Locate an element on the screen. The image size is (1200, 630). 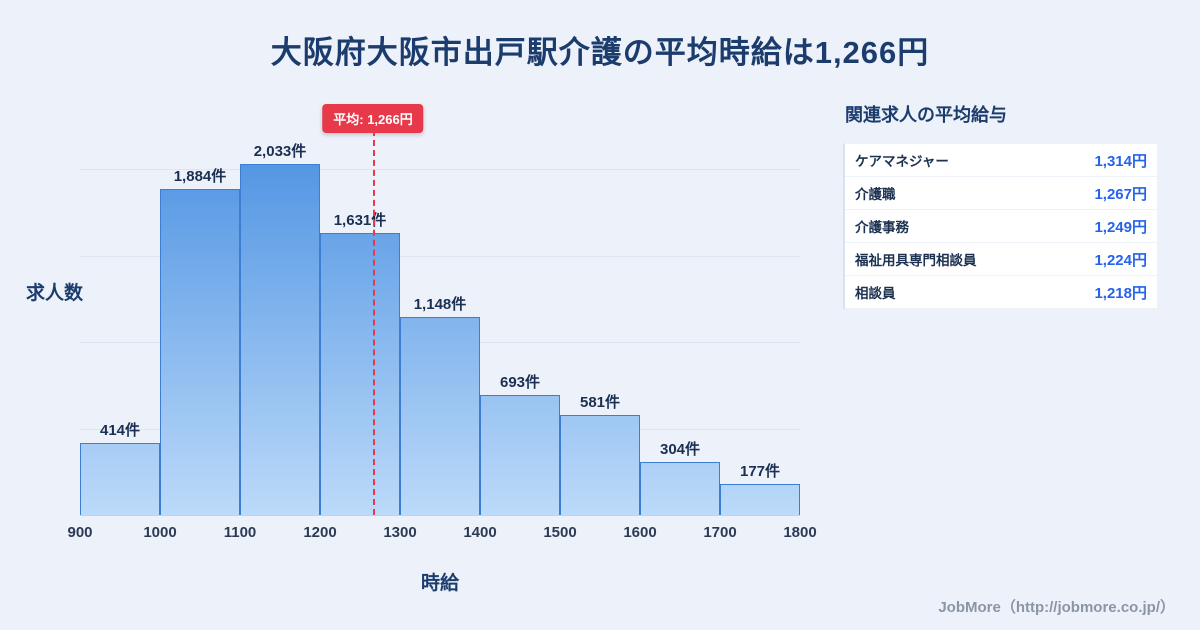
x-tick-label: 1700 is located at coordinates (720, 532).